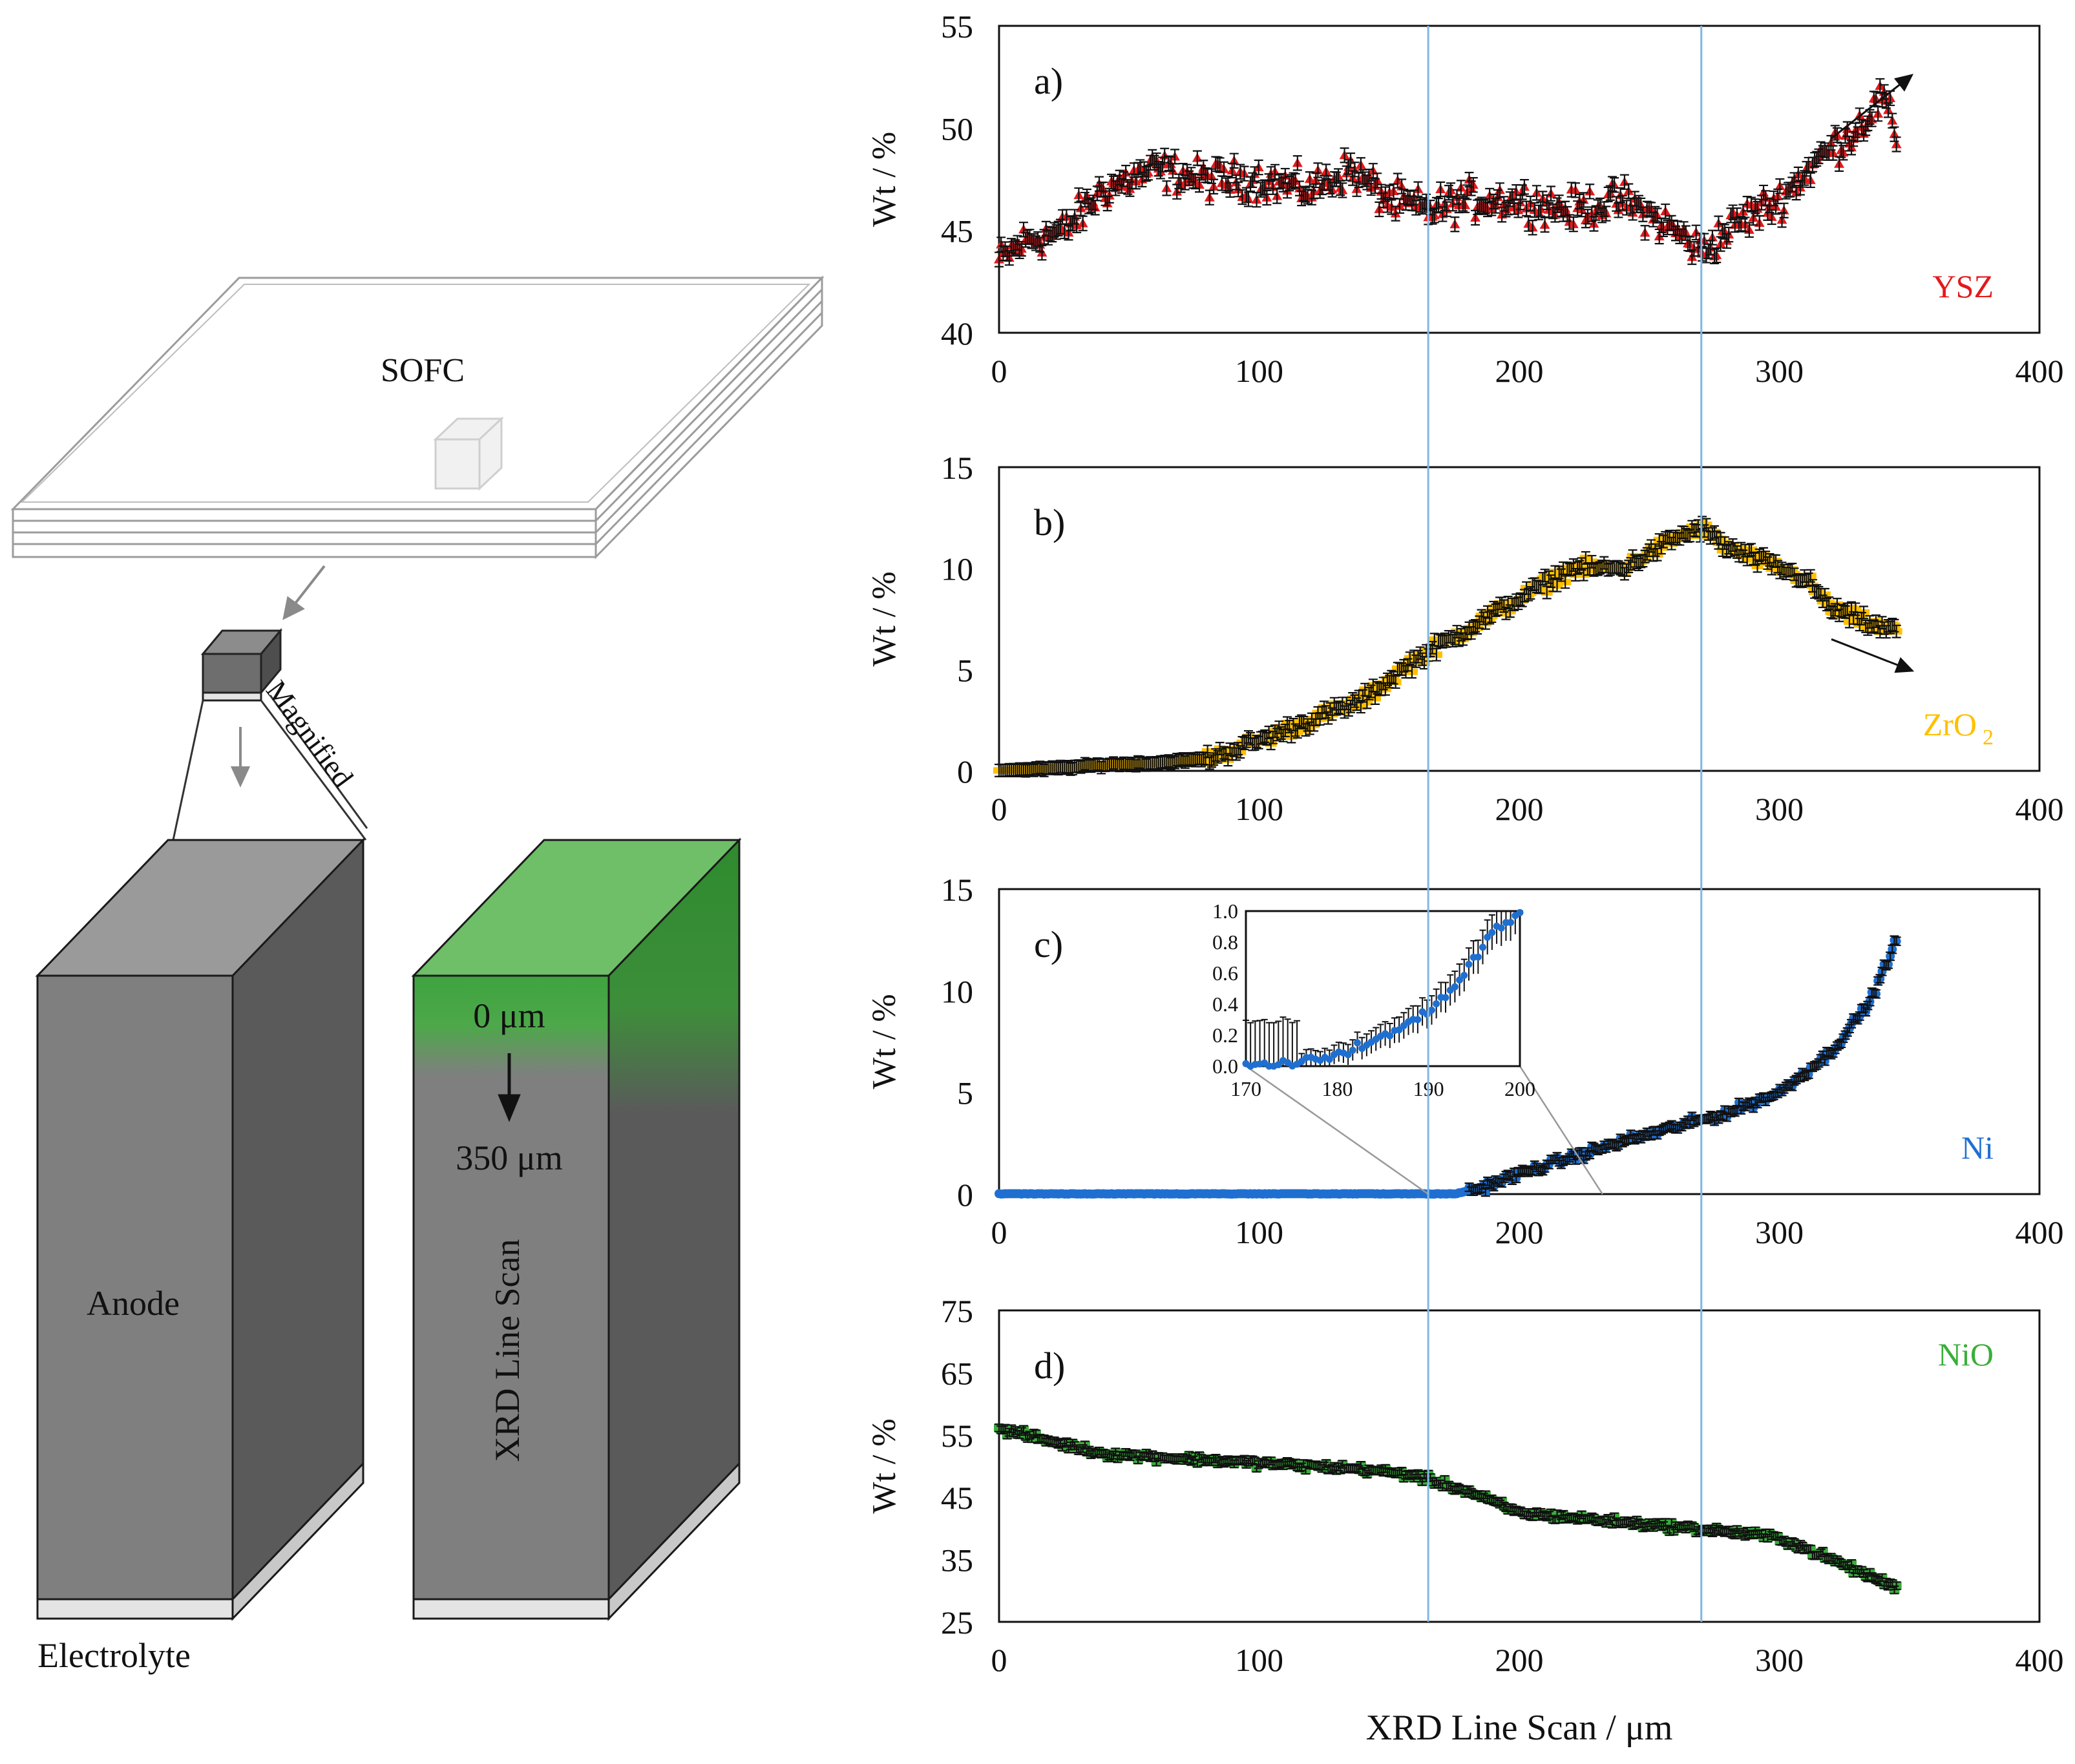  What do you see at coordinates (1383, 989) in the screenshot?
I see `inset-points` at bounding box center [1383, 989].